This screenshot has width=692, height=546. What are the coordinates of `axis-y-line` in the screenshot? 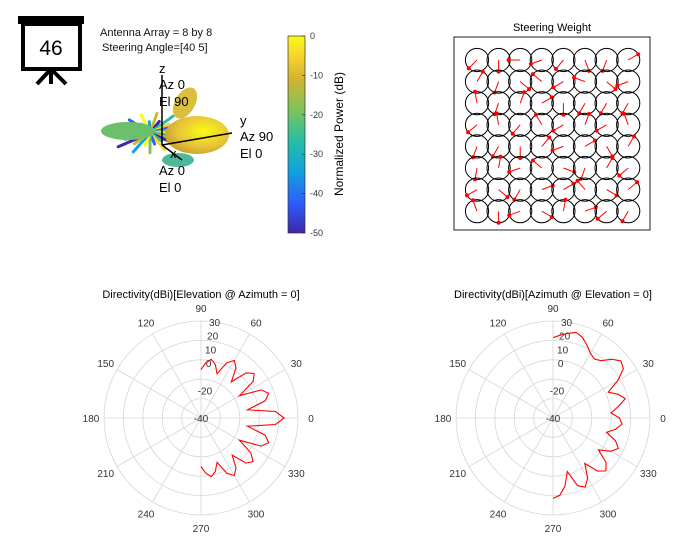 It's located at (197, 139).